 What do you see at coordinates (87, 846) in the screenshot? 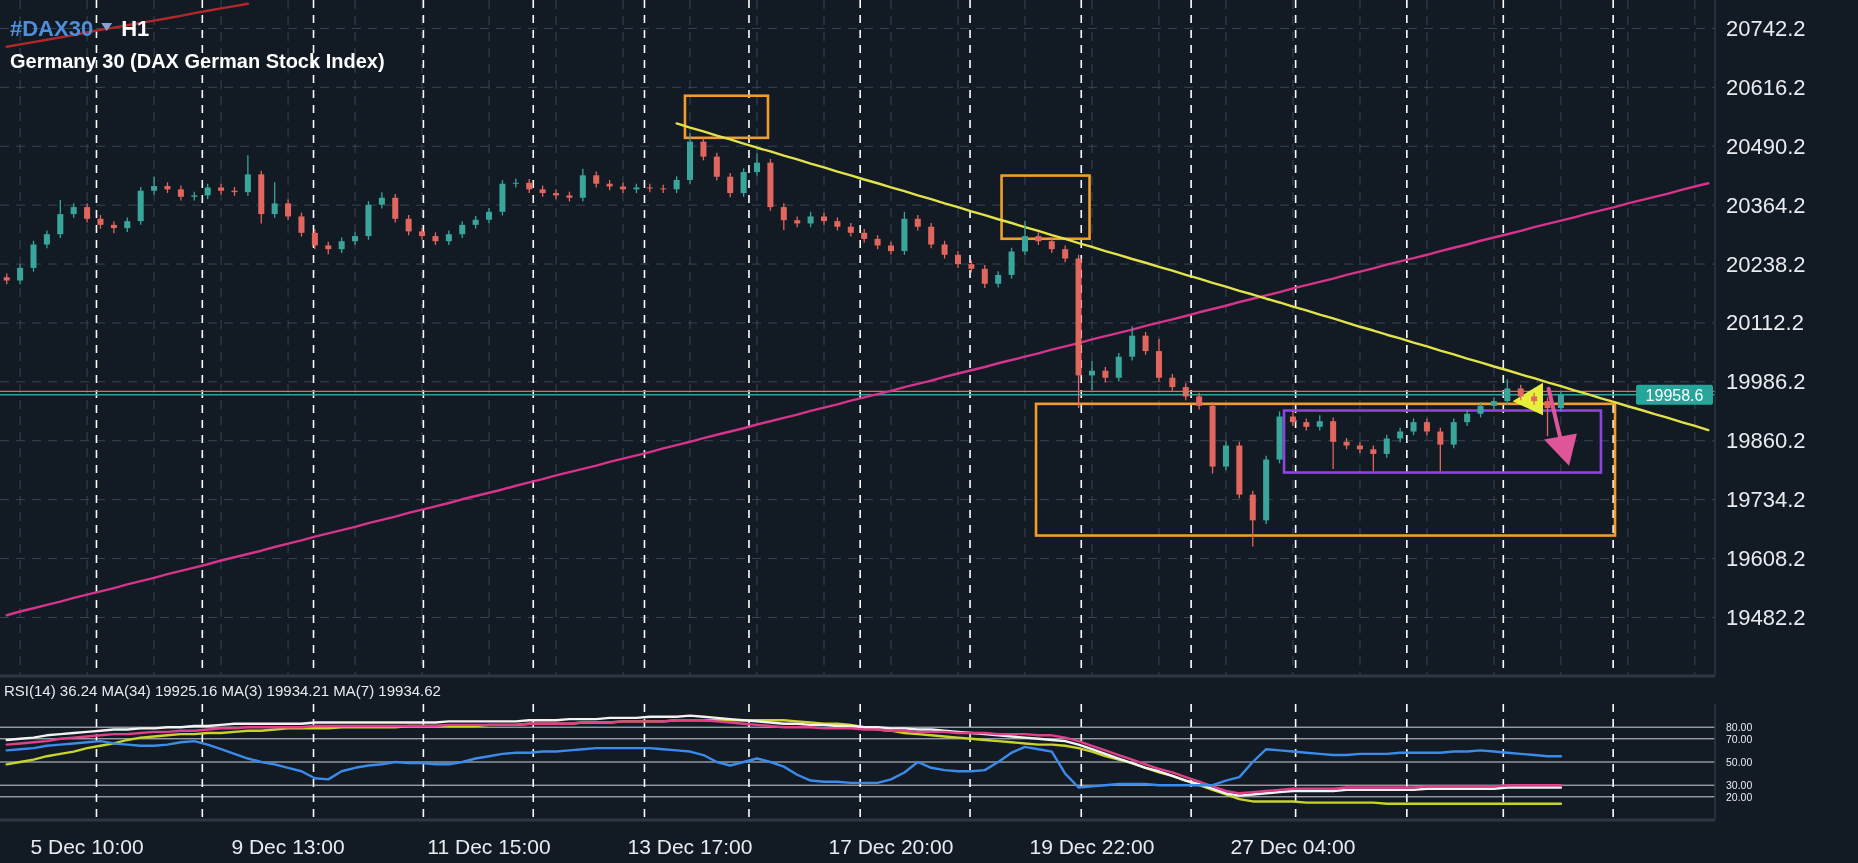
I see `x-tick-label: 5 Dec 10:00` at bounding box center [87, 846].